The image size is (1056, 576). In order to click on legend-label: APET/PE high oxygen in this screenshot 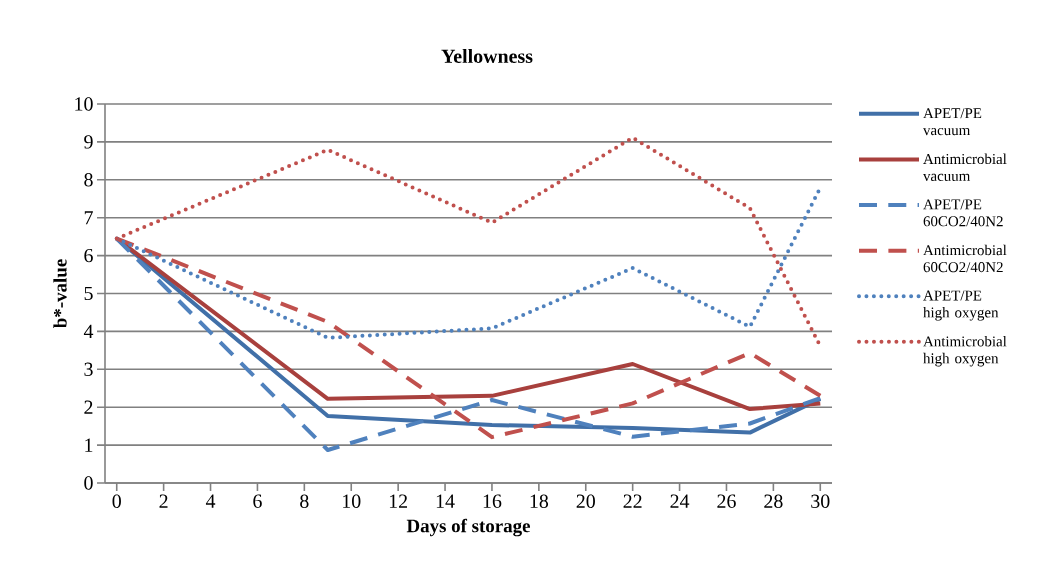, I will do `click(961, 305)`.